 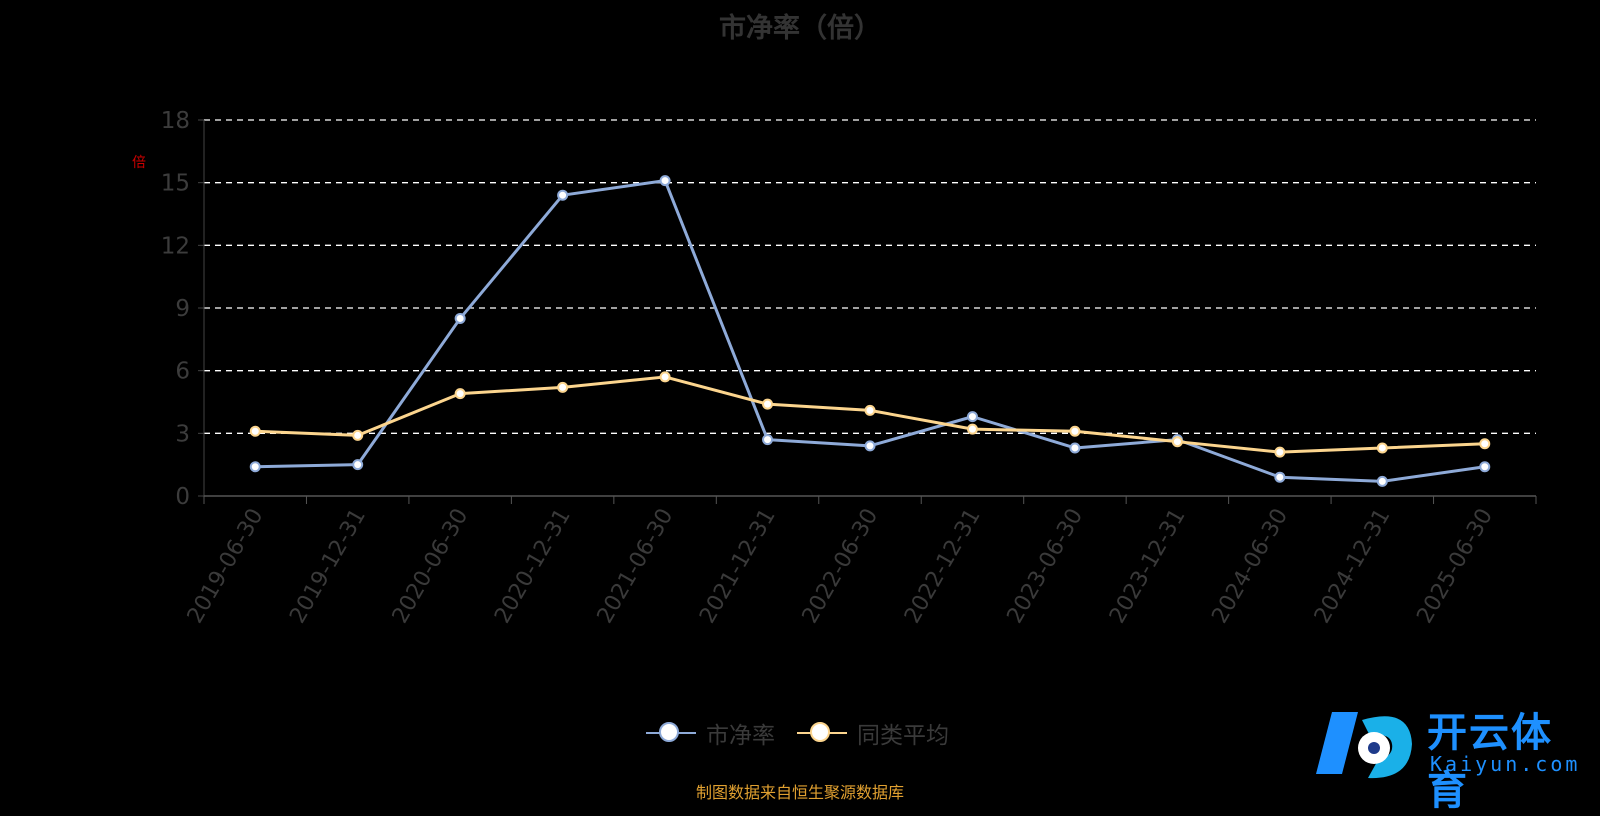 What do you see at coordinates (175, 184) in the screenshot?
I see `y-tick-label: 15` at bounding box center [175, 184].